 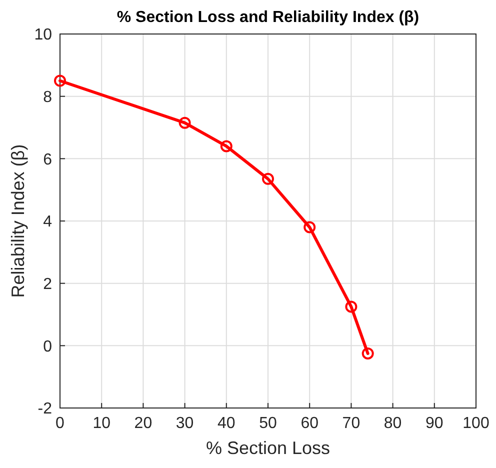 I want to click on x-tick-label: 50, so click(x=268, y=423).